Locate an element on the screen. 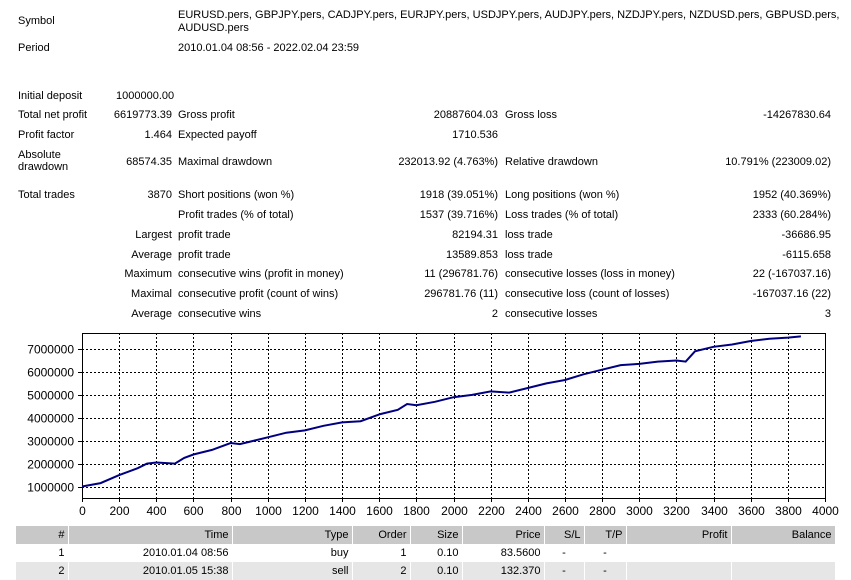 Image resolution: width=851 pixels, height=580 pixels. short-positions-value: 1918 (39.051%) is located at coordinates (458, 195).